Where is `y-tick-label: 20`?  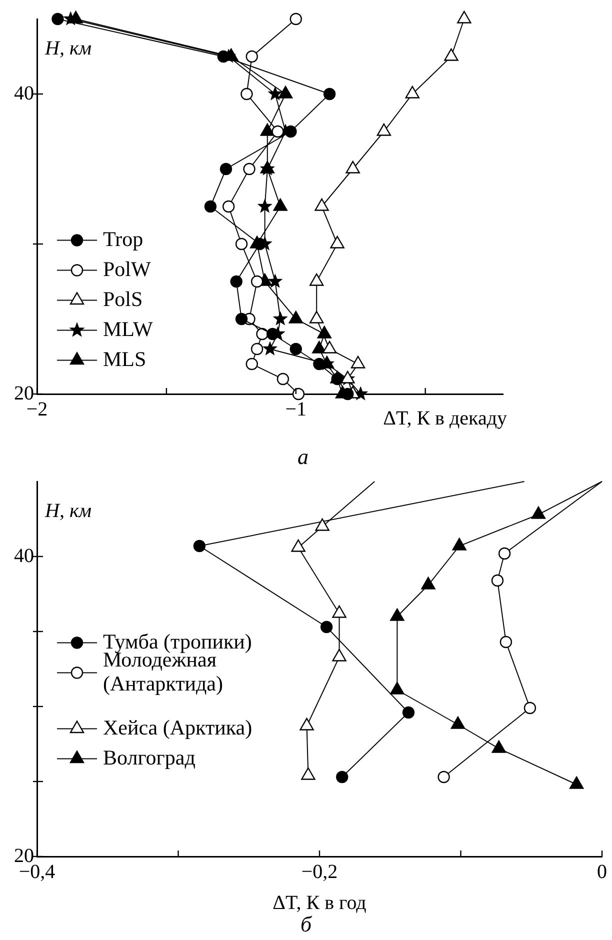 y-tick-label: 20 is located at coordinates (24, 393).